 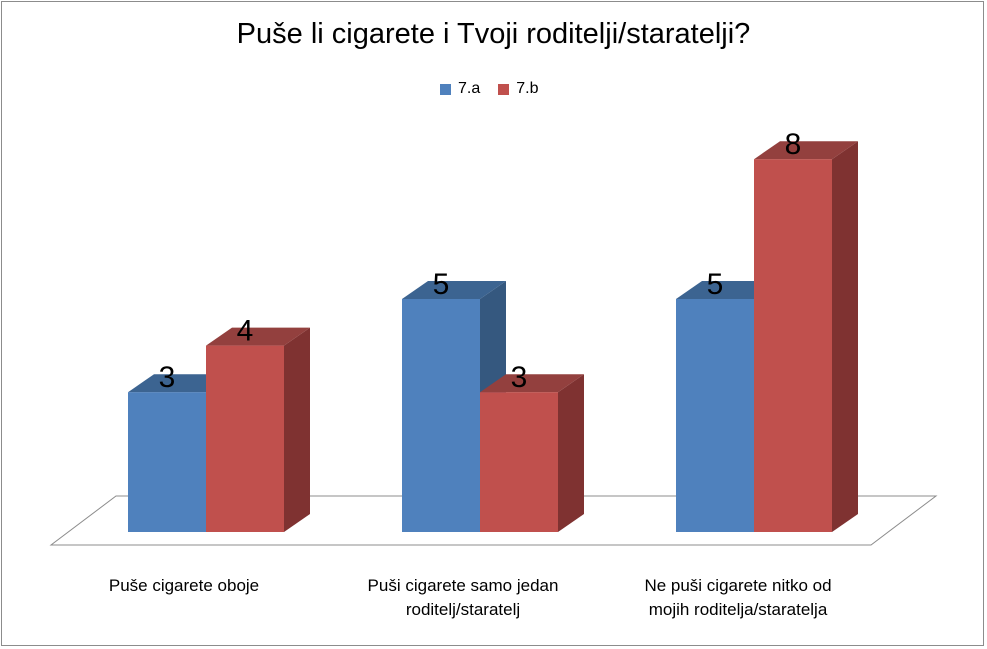 I want to click on legend-item-series-2: 7.b, so click(x=518, y=89).